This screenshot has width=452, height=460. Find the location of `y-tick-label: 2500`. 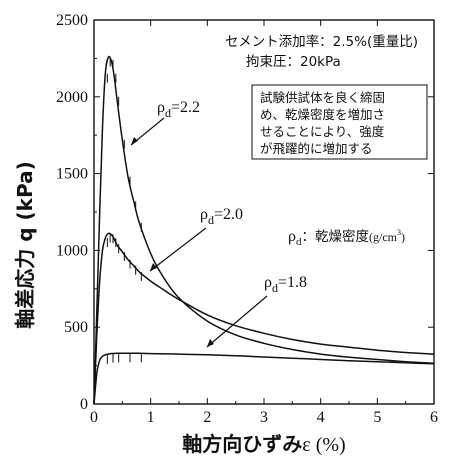

y-tick-label: 2500 is located at coordinates (72, 20).